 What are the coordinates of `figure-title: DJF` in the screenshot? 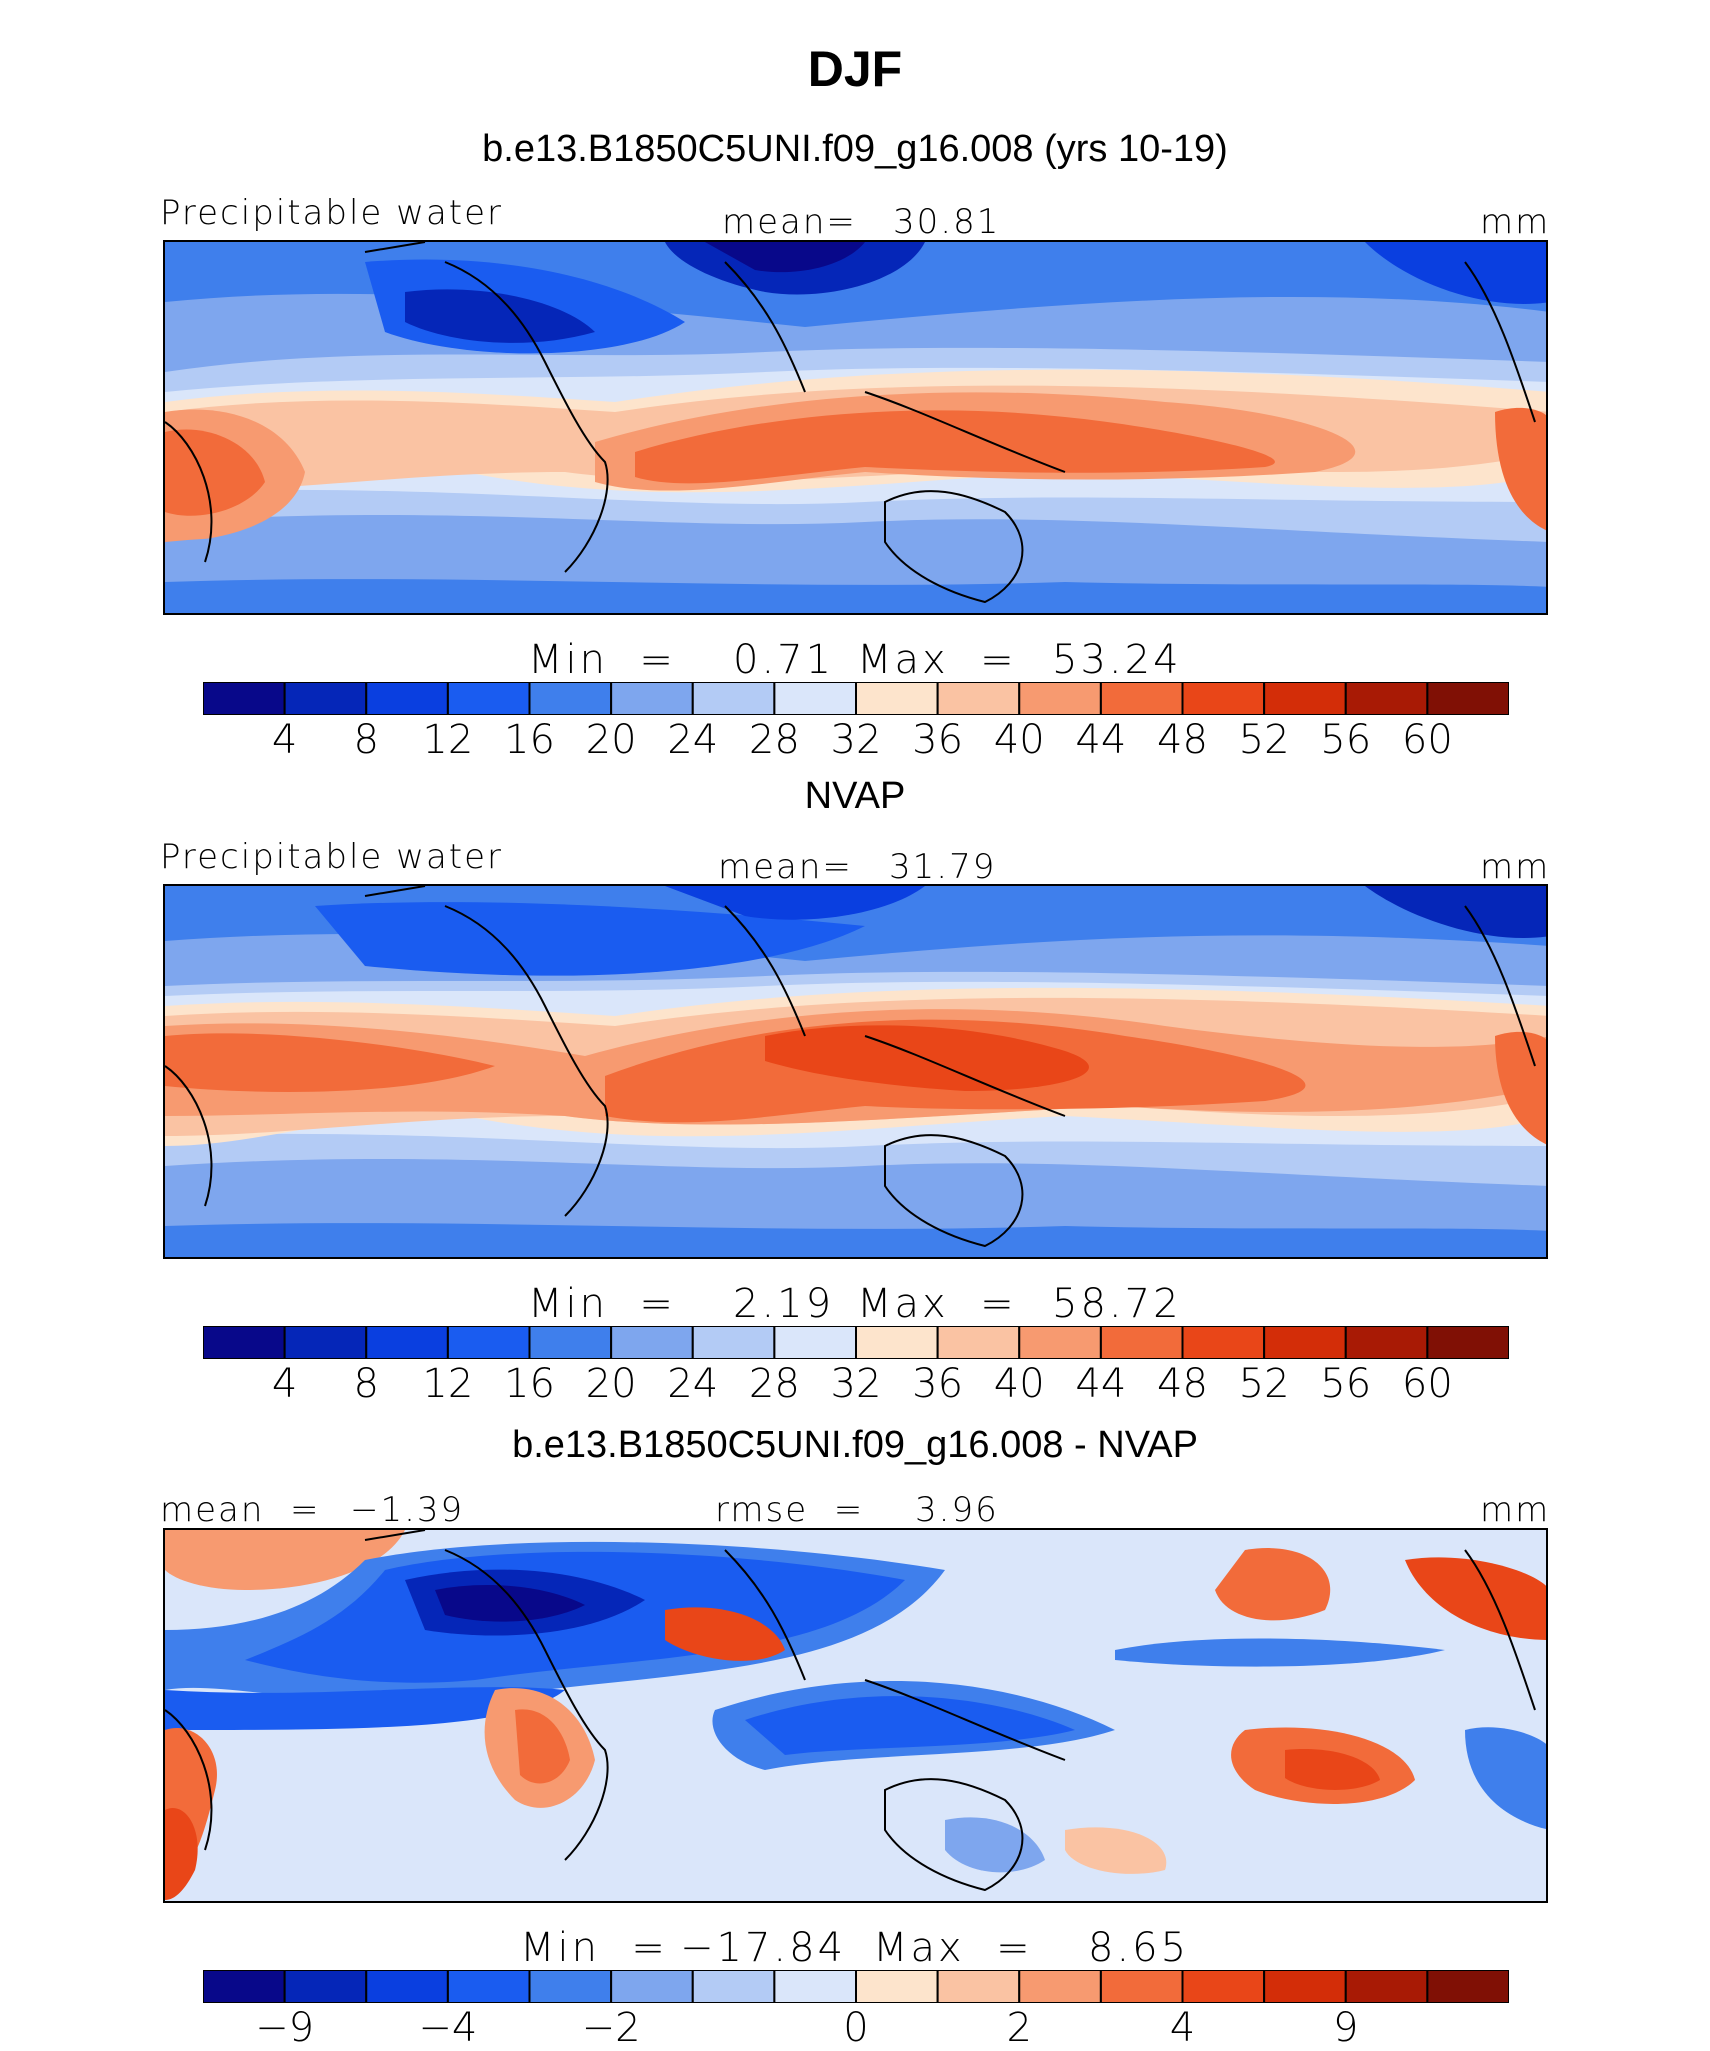 It's located at (855, 69).